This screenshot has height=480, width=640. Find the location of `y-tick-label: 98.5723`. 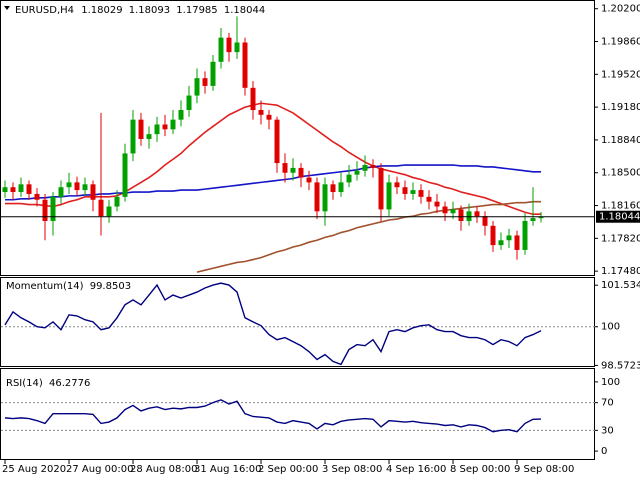

y-tick-label: 98.5723 is located at coordinates (620, 365).